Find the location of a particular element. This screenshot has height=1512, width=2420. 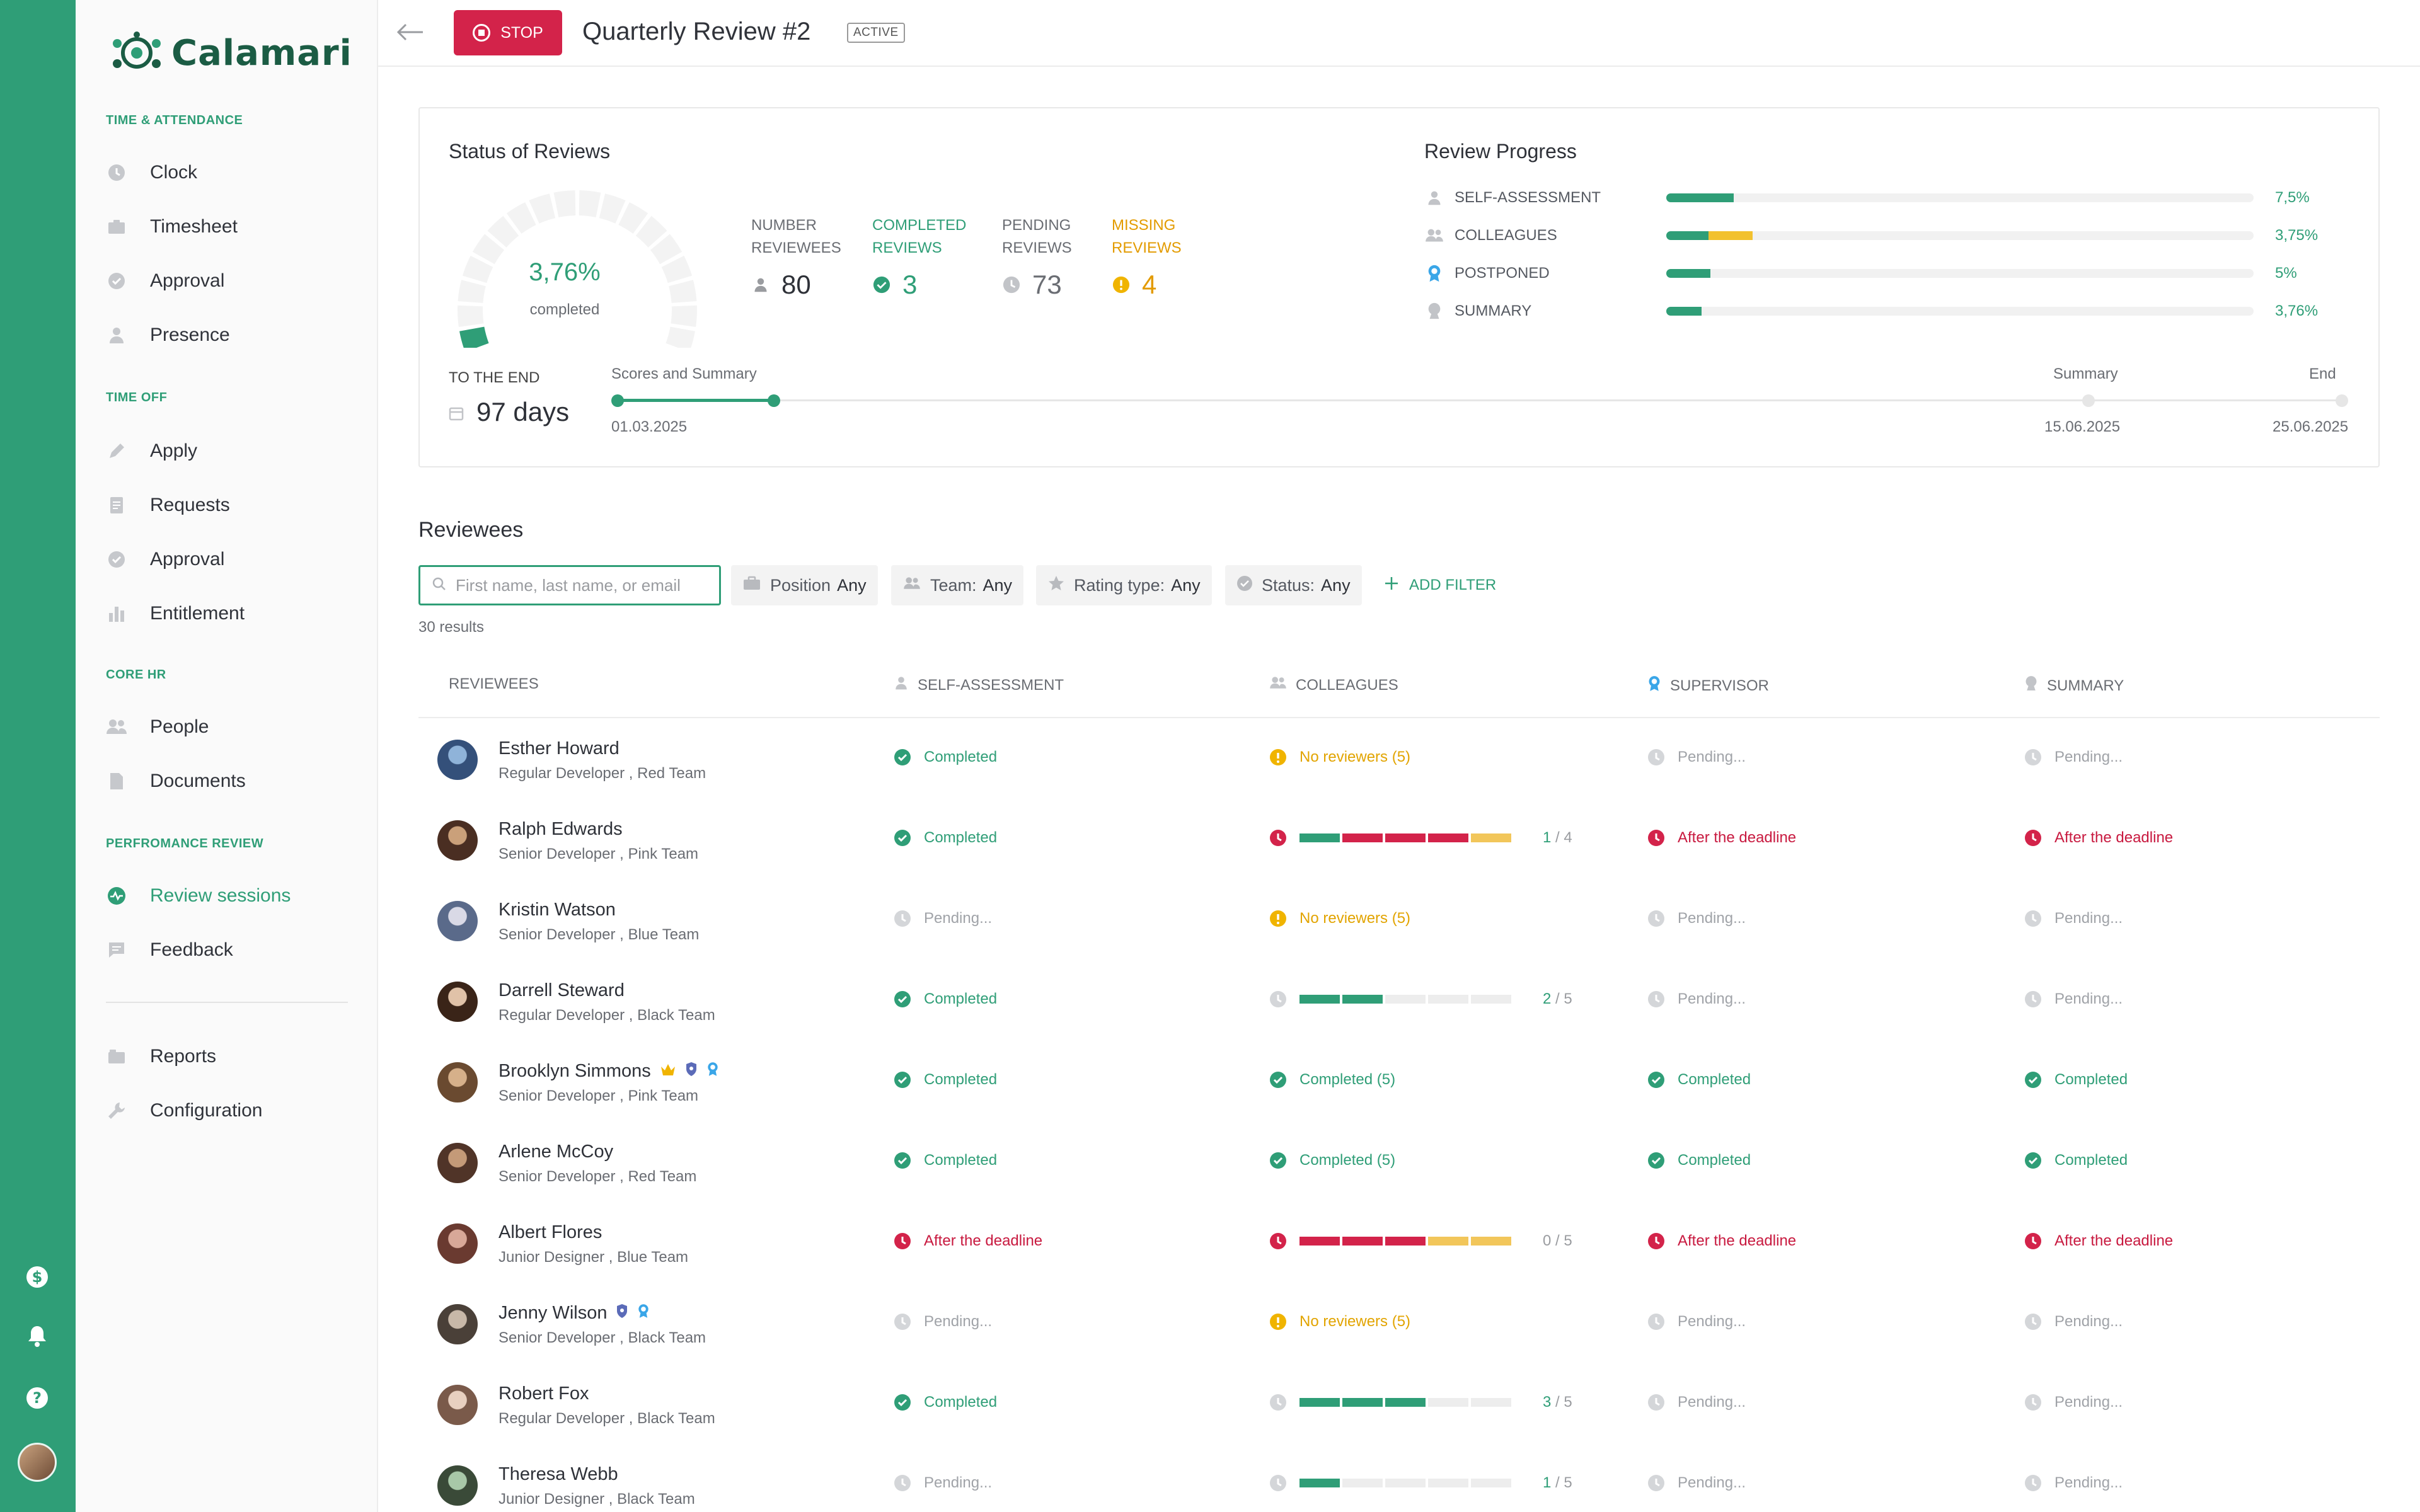

reviewee-name: Kristin Watson is located at coordinates (557, 910).